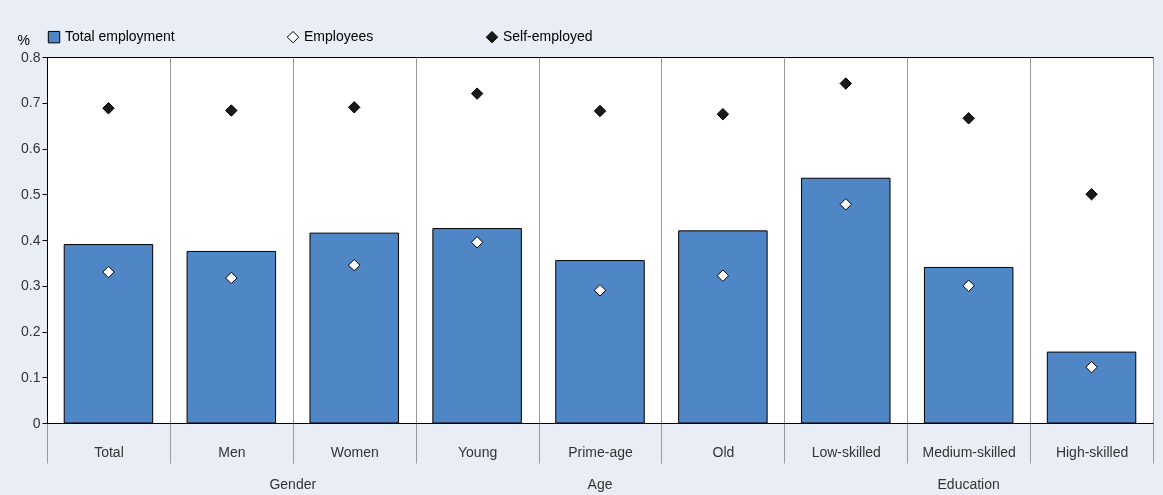 Image resolution: width=1163 pixels, height=495 pixels. Describe the element at coordinates (31, 193) in the screenshot. I see `y-tick-label: 0.5` at that location.